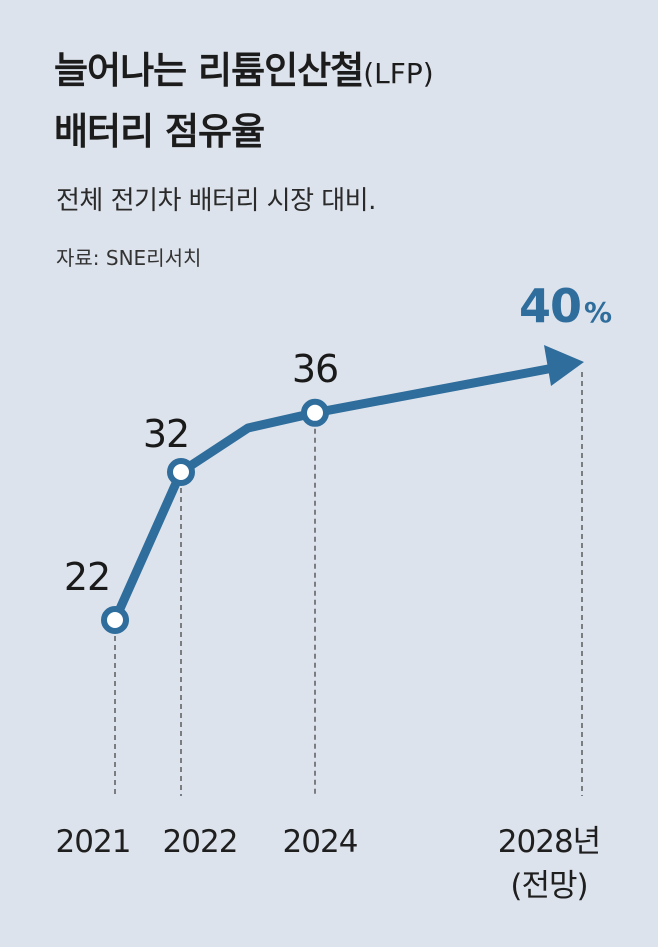 This screenshot has width=658, height=947. Describe the element at coordinates (564, 365) in the screenshot. I see `arrow-head-icon` at that location.